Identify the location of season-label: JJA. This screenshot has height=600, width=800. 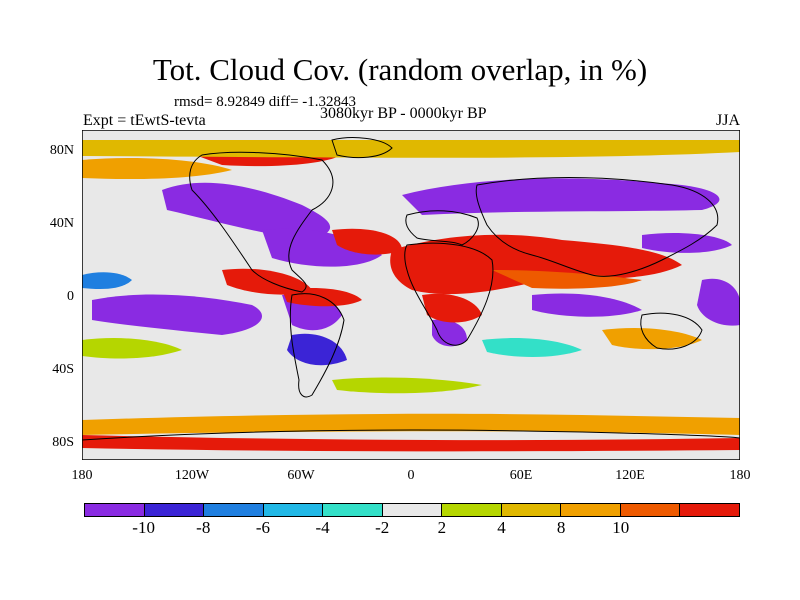
(728, 120).